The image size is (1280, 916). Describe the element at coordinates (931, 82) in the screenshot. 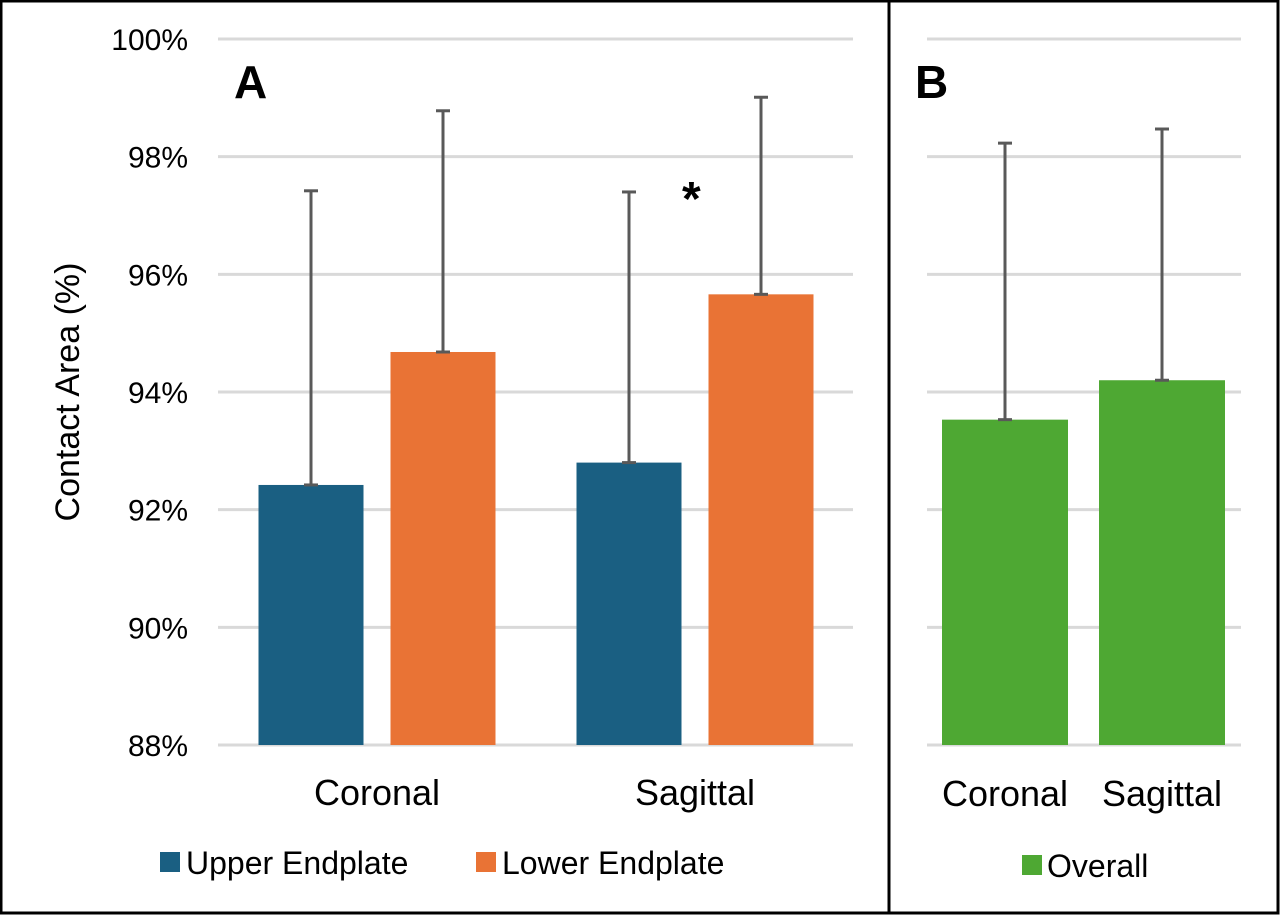

I see `panel-b-label: B` at that location.